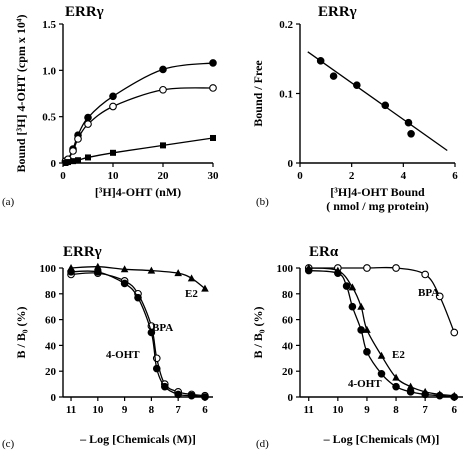  What do you see at coordinates (48, 269) in the screenshot?
I see `y-tick-label: 100` at bounding box center [48, 269].